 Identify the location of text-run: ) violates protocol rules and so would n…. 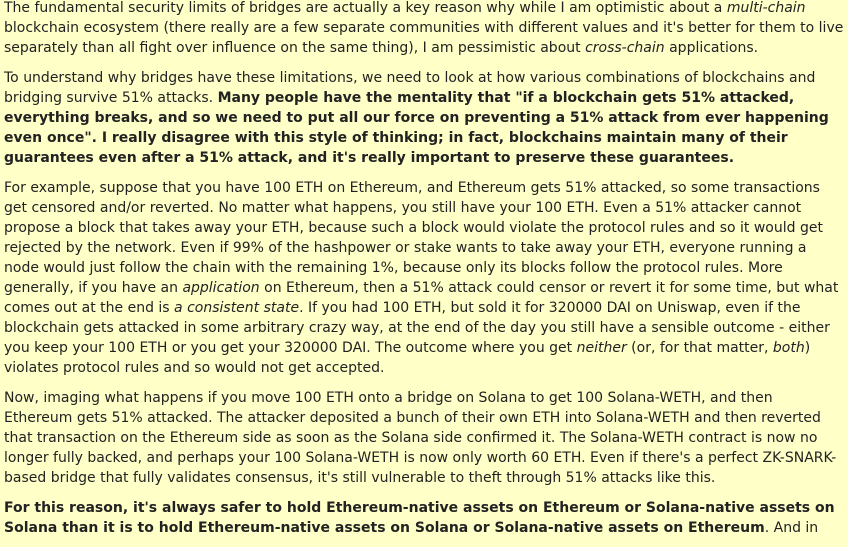
(407, 358).